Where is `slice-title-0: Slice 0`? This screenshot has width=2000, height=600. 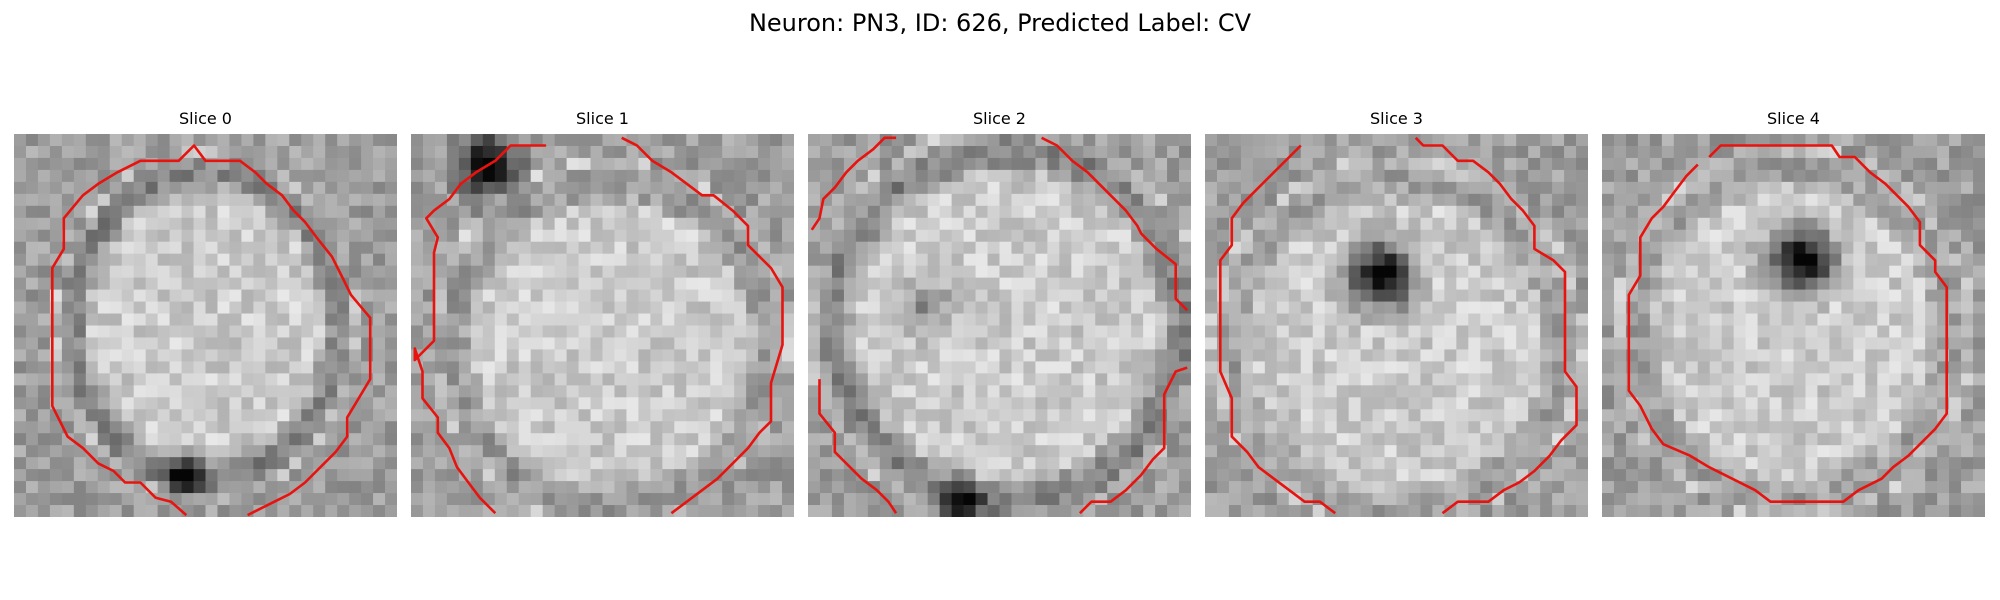 slice-title-0: Slice 0 is located at coordinates (205, 118).